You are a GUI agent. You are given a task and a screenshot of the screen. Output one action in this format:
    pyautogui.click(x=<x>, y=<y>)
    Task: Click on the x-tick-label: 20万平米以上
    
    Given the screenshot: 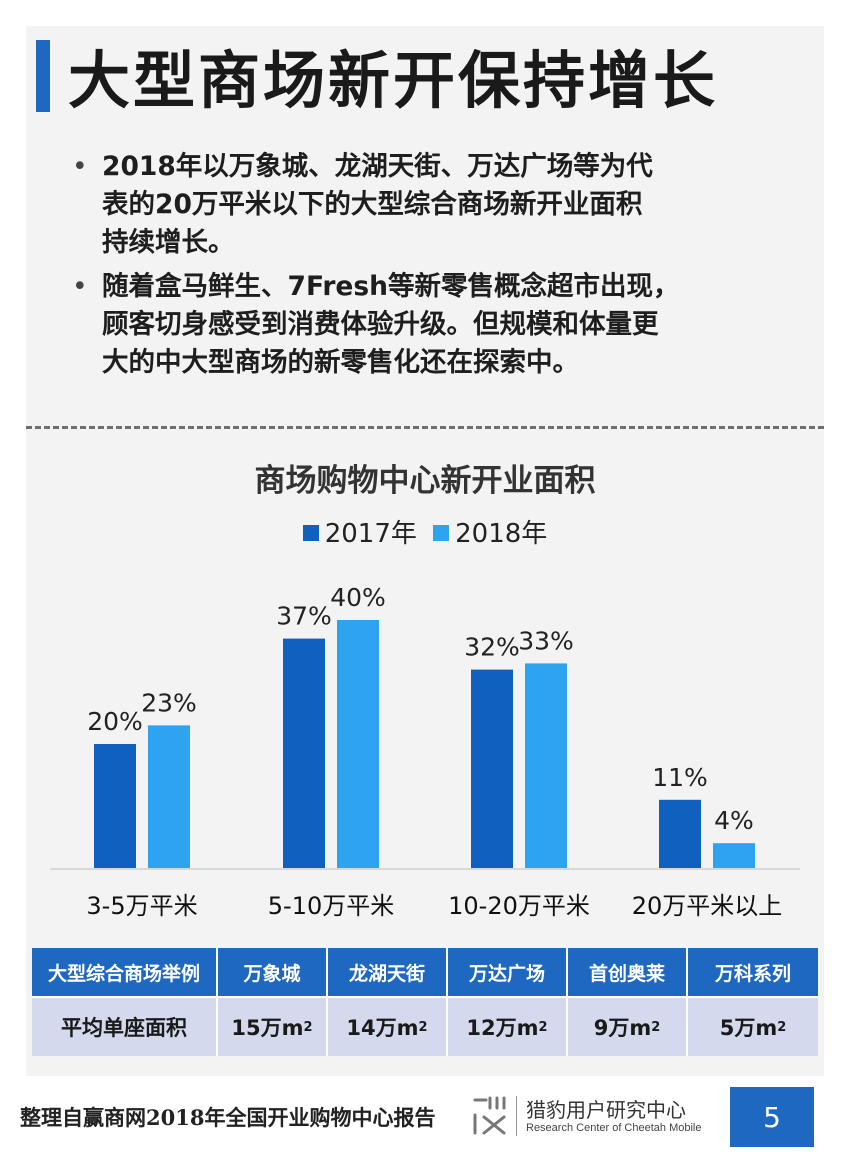 What is the action you would take?
    pyautogui.click(x=707, y=906)
    